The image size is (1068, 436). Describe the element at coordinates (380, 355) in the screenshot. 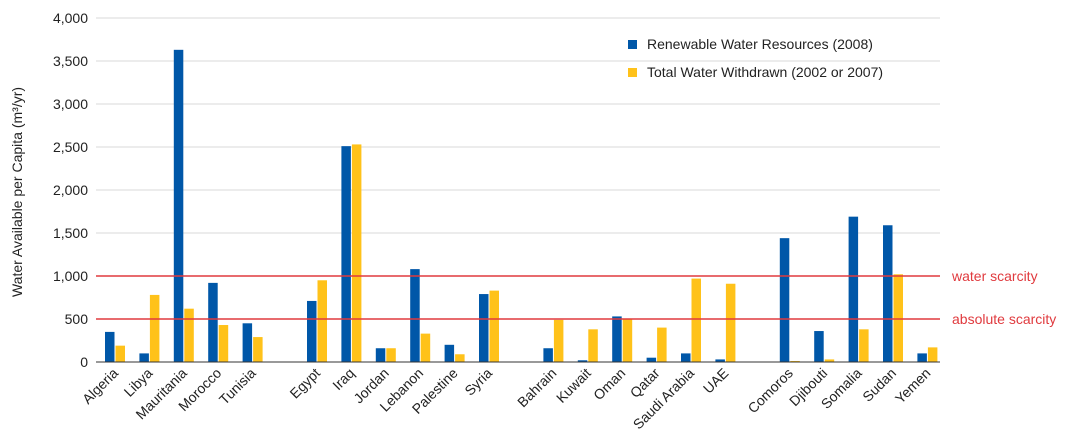

I see `bar-renewable-jordan` at that location.